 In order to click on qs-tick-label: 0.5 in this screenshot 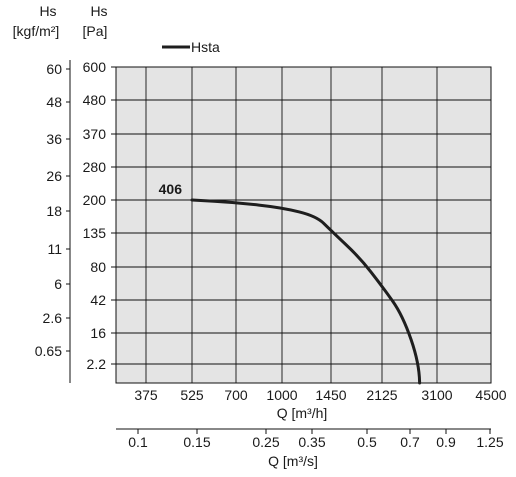, I will do `click(367, 442)`.